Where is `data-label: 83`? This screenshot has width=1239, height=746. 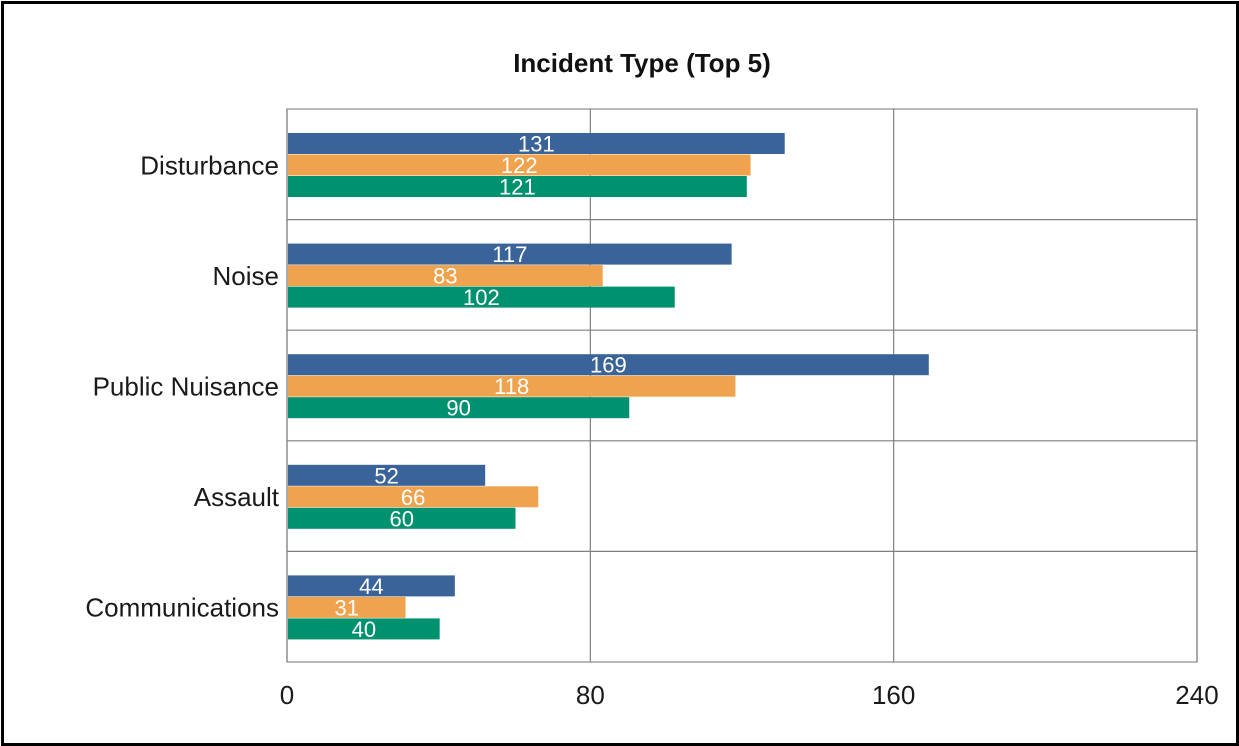 data-label: 83 is located at coordinates (445, 276).